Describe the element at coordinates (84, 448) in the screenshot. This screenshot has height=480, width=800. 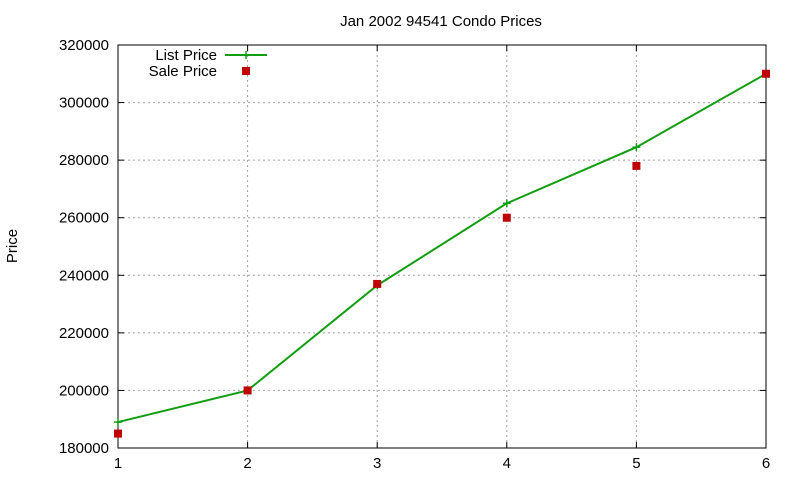
I see `y-tick-label: 180000` at that location.